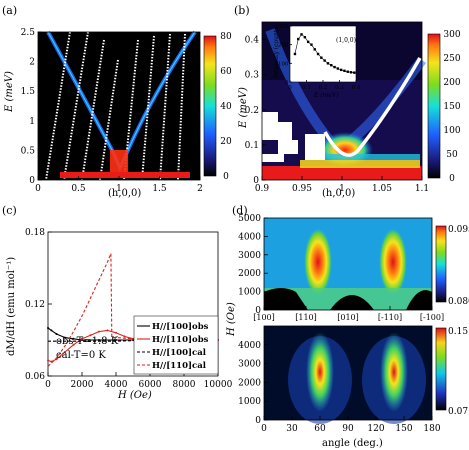 The height and width of the screenshot is (450, 469). Describe the element at coordinates (264, 429) in the screenshot. I see `panel-d-xtick-label: 0` at that location.